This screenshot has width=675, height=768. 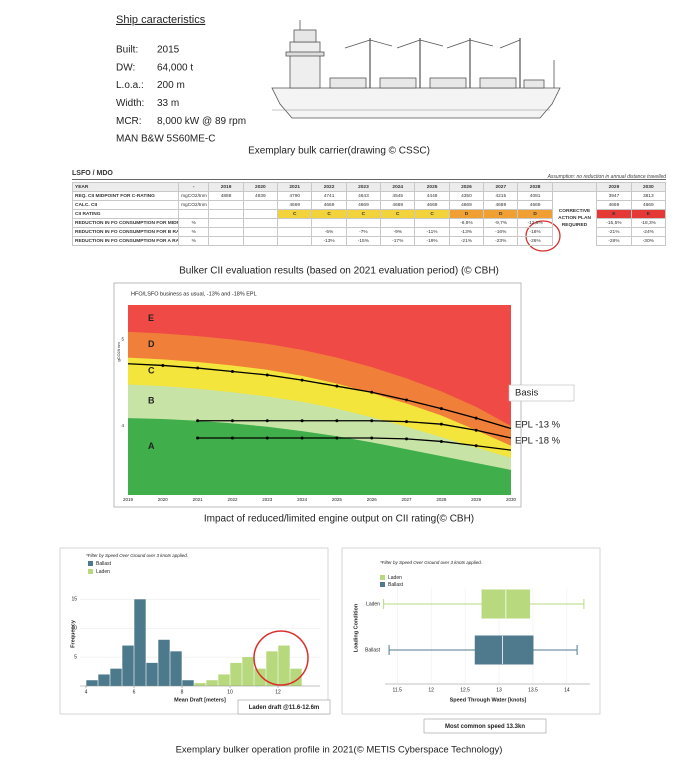 I want to click on highlight-circle, so click(x=281, y=658).